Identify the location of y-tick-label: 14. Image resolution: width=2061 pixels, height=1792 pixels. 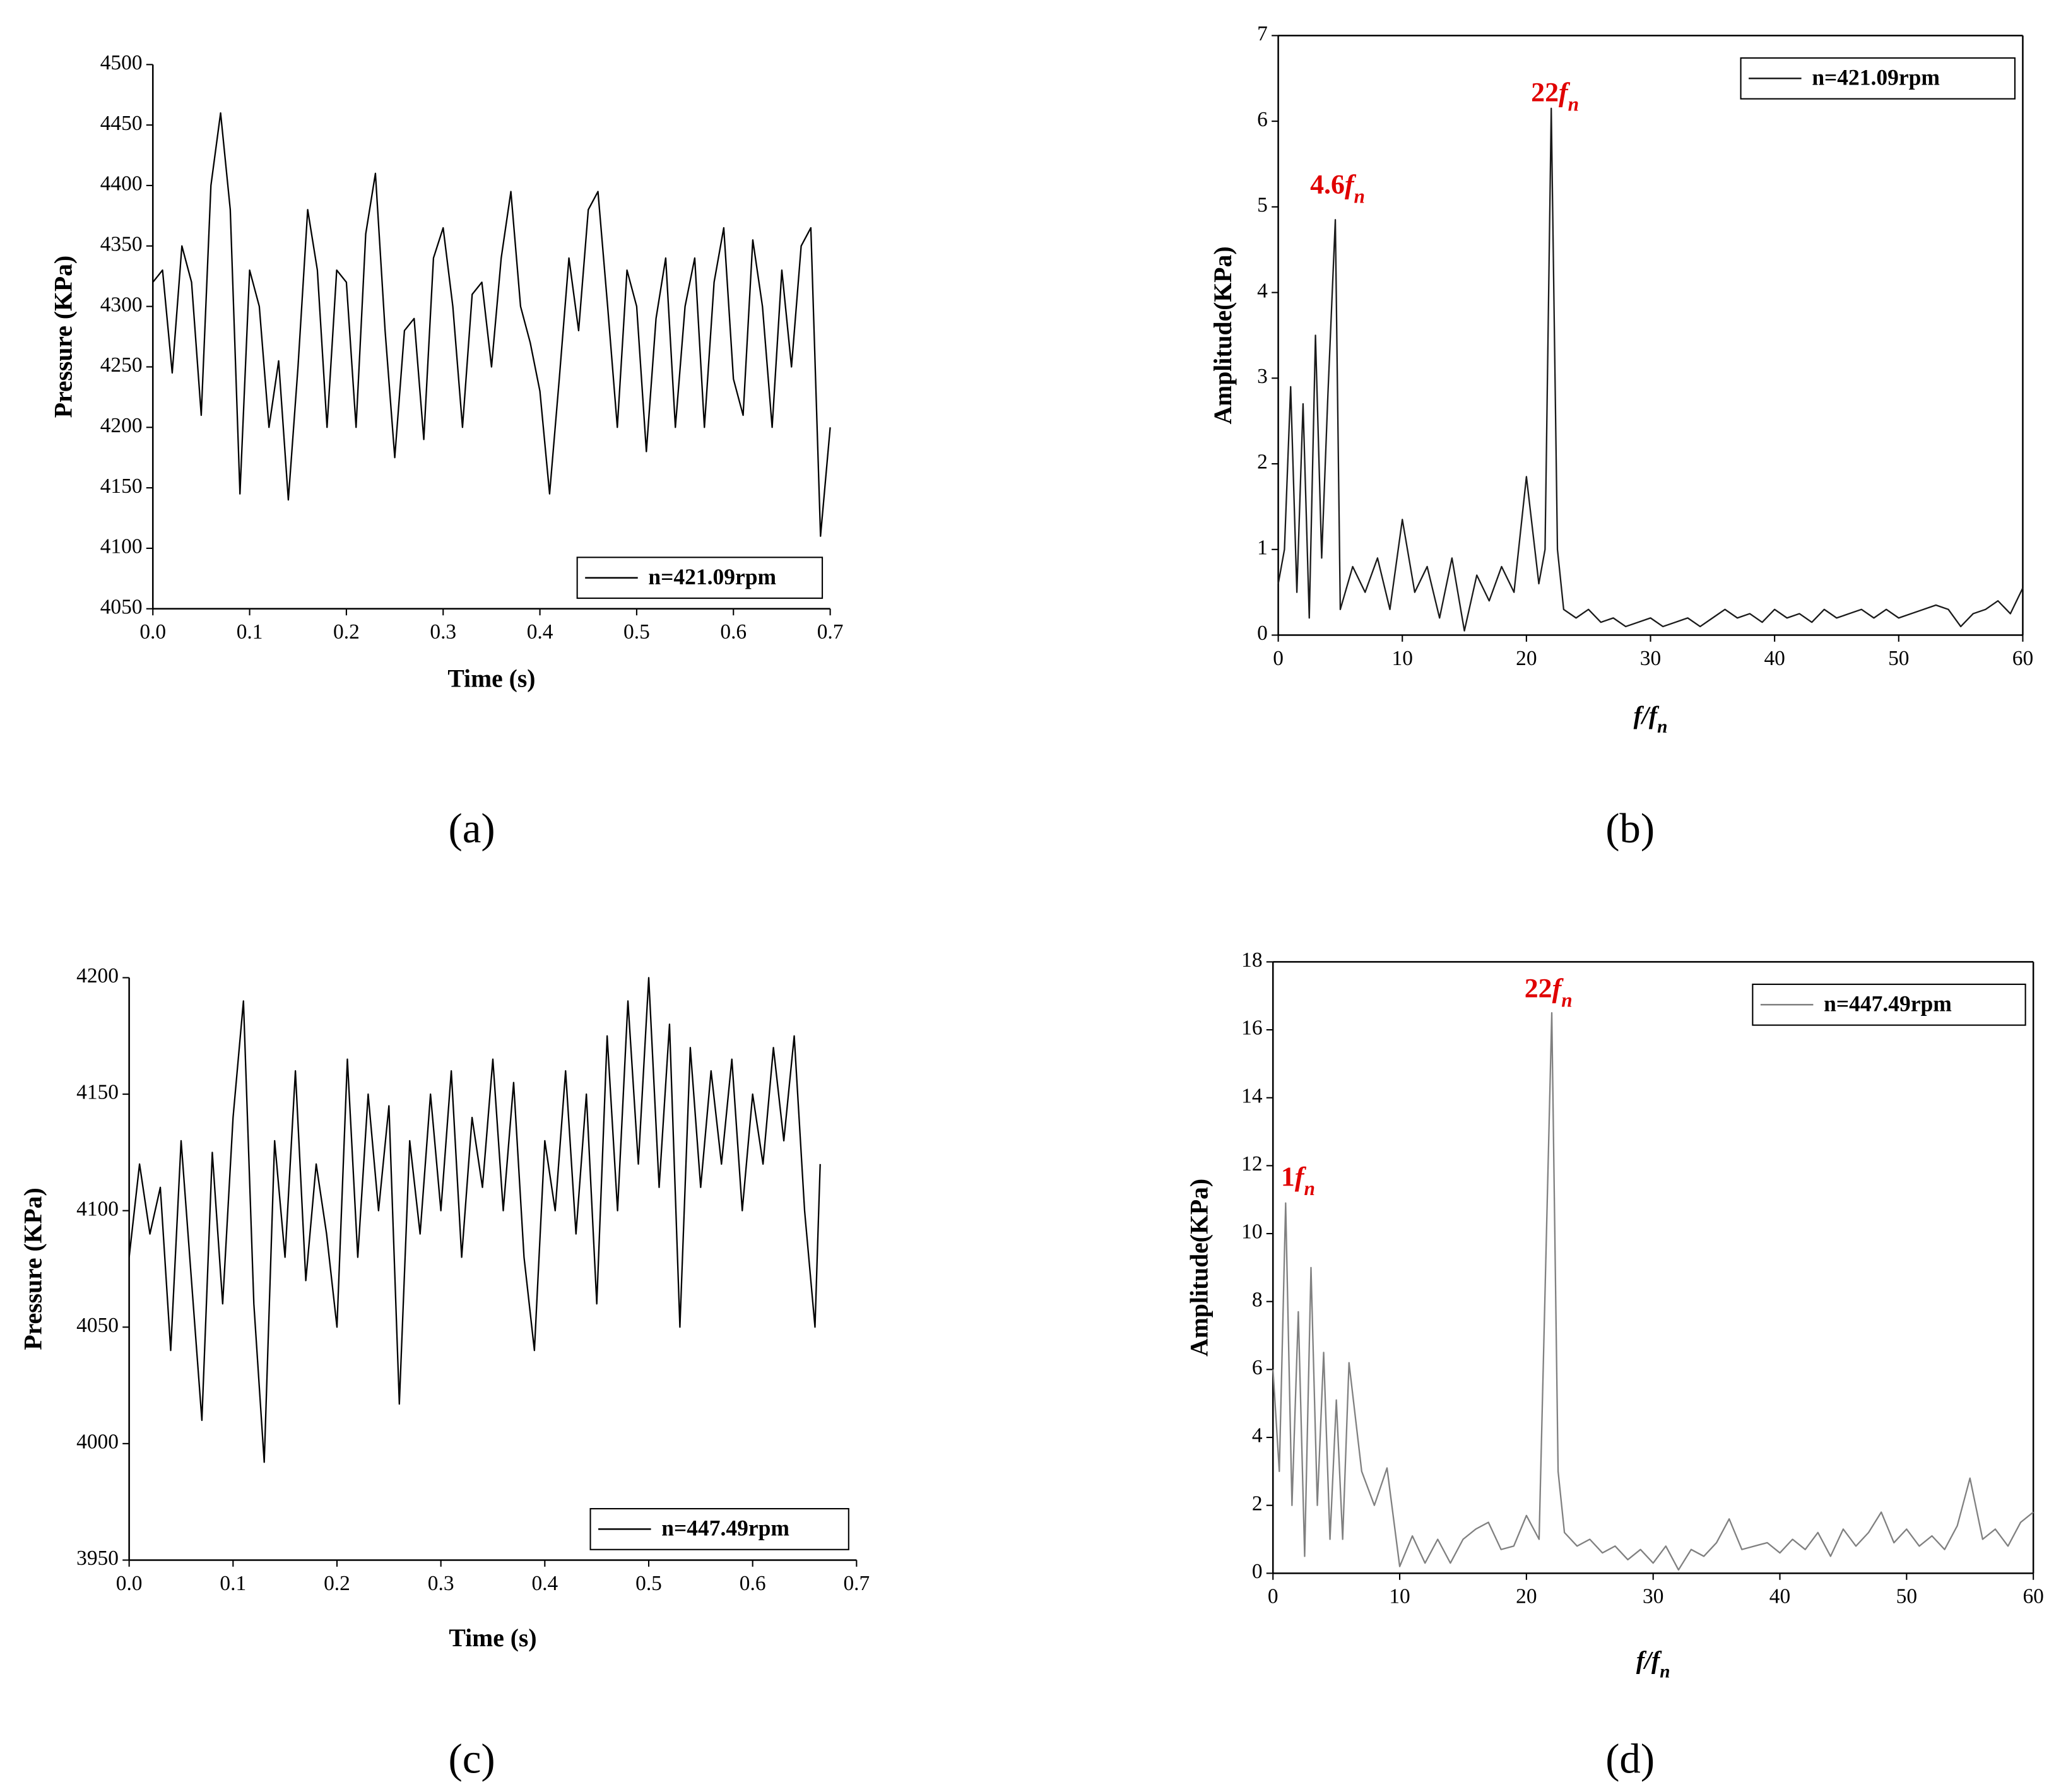
(1252, 1095).